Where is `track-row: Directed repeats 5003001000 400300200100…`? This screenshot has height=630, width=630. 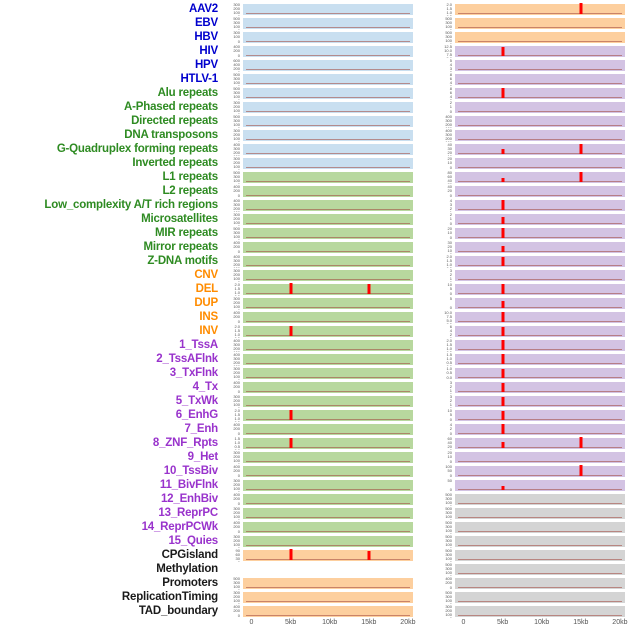
track-row: Directed repeats 5003001000 400300200100… is located at coordinates (312, 121).